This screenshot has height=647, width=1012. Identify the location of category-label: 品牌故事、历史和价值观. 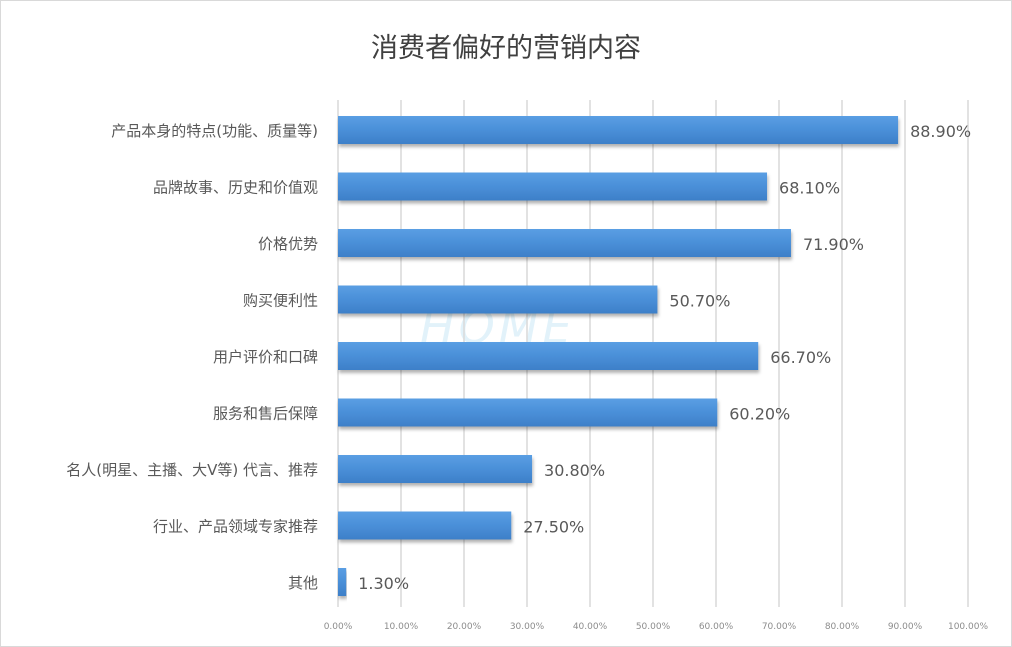
(235, 188).